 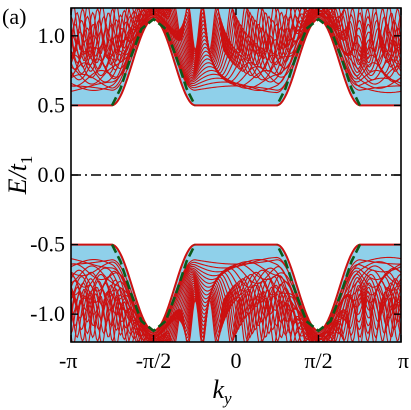 I want to click on x-axis-title: ky, so click(x=222, y=391).